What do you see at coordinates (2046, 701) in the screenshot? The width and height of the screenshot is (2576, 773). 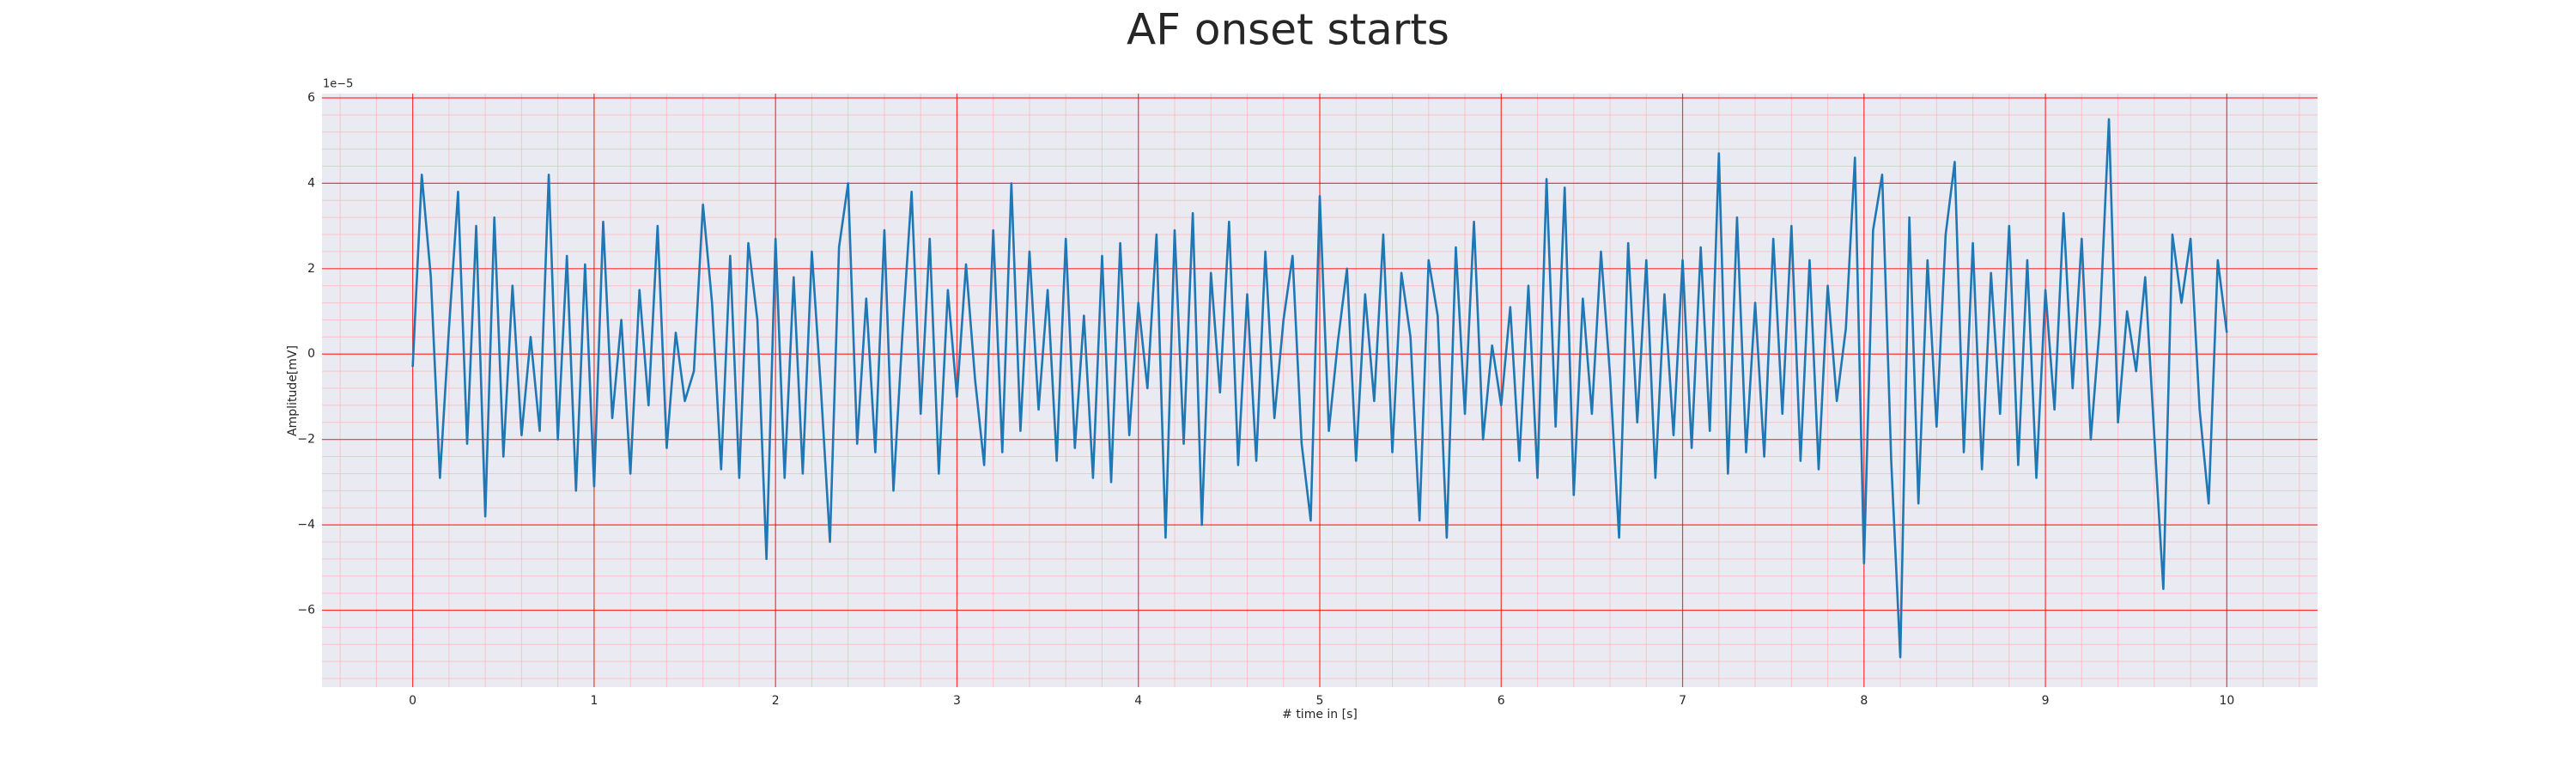 I see `x-tick-label: 9` at bounding box center [2046, 701].